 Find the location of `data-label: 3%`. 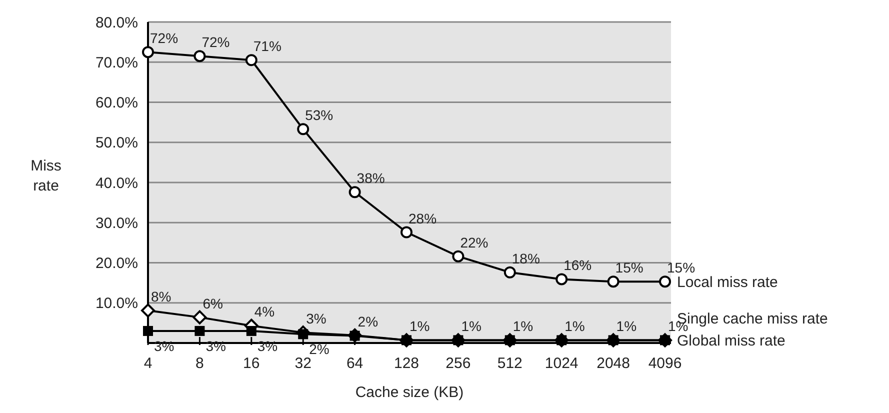

data-label: 3% is located at coordinates (316, 318).